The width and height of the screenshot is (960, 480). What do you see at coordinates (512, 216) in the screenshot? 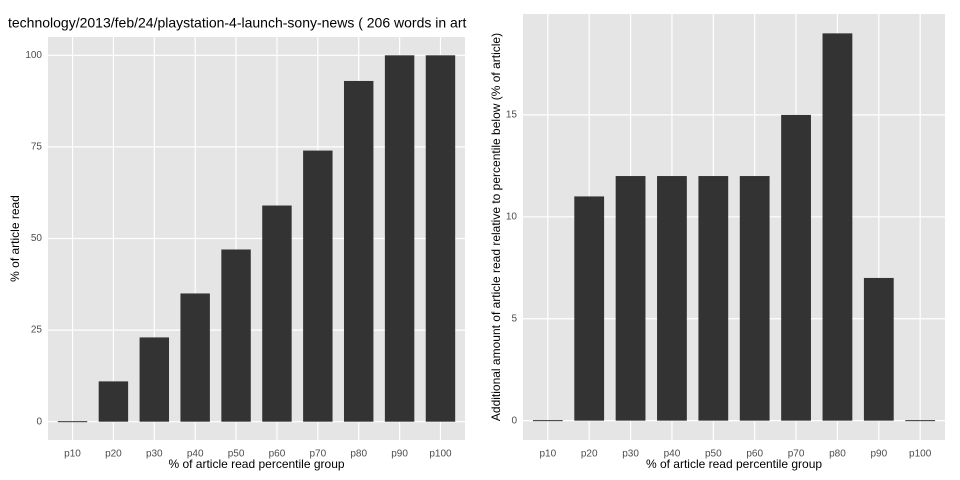
I see `y-tick-label: 10` at bounding box center [512, 216].